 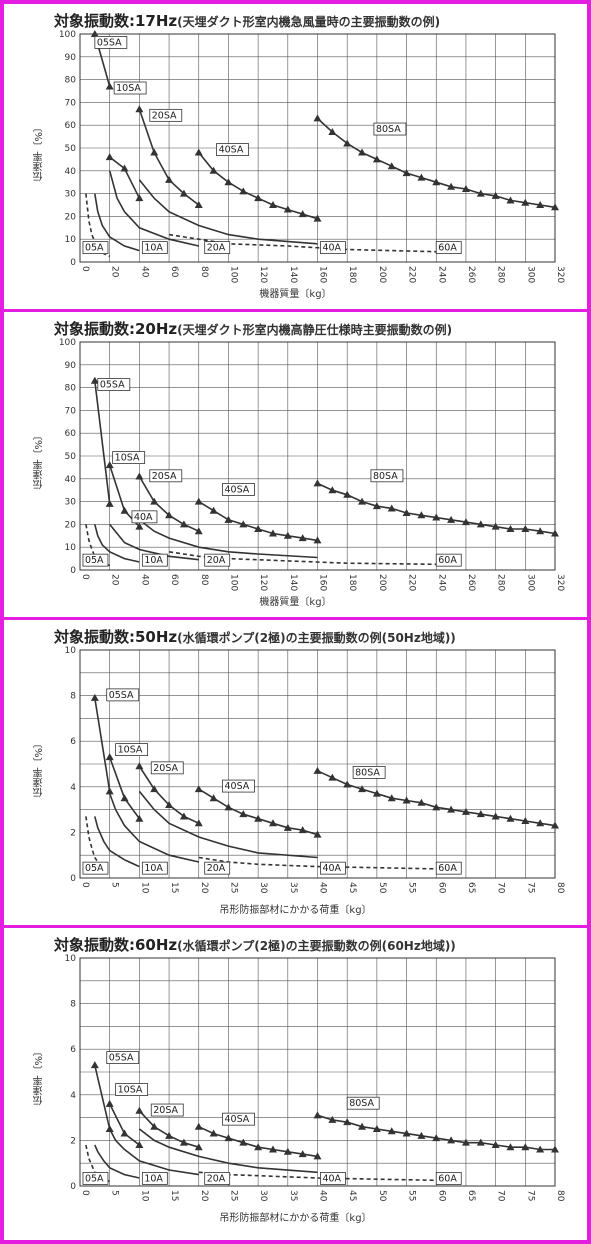 What do you see at coordinates (71, 149) in the screenshot?
I see `y-tick-label: 50` at bounding box center [71, 149].